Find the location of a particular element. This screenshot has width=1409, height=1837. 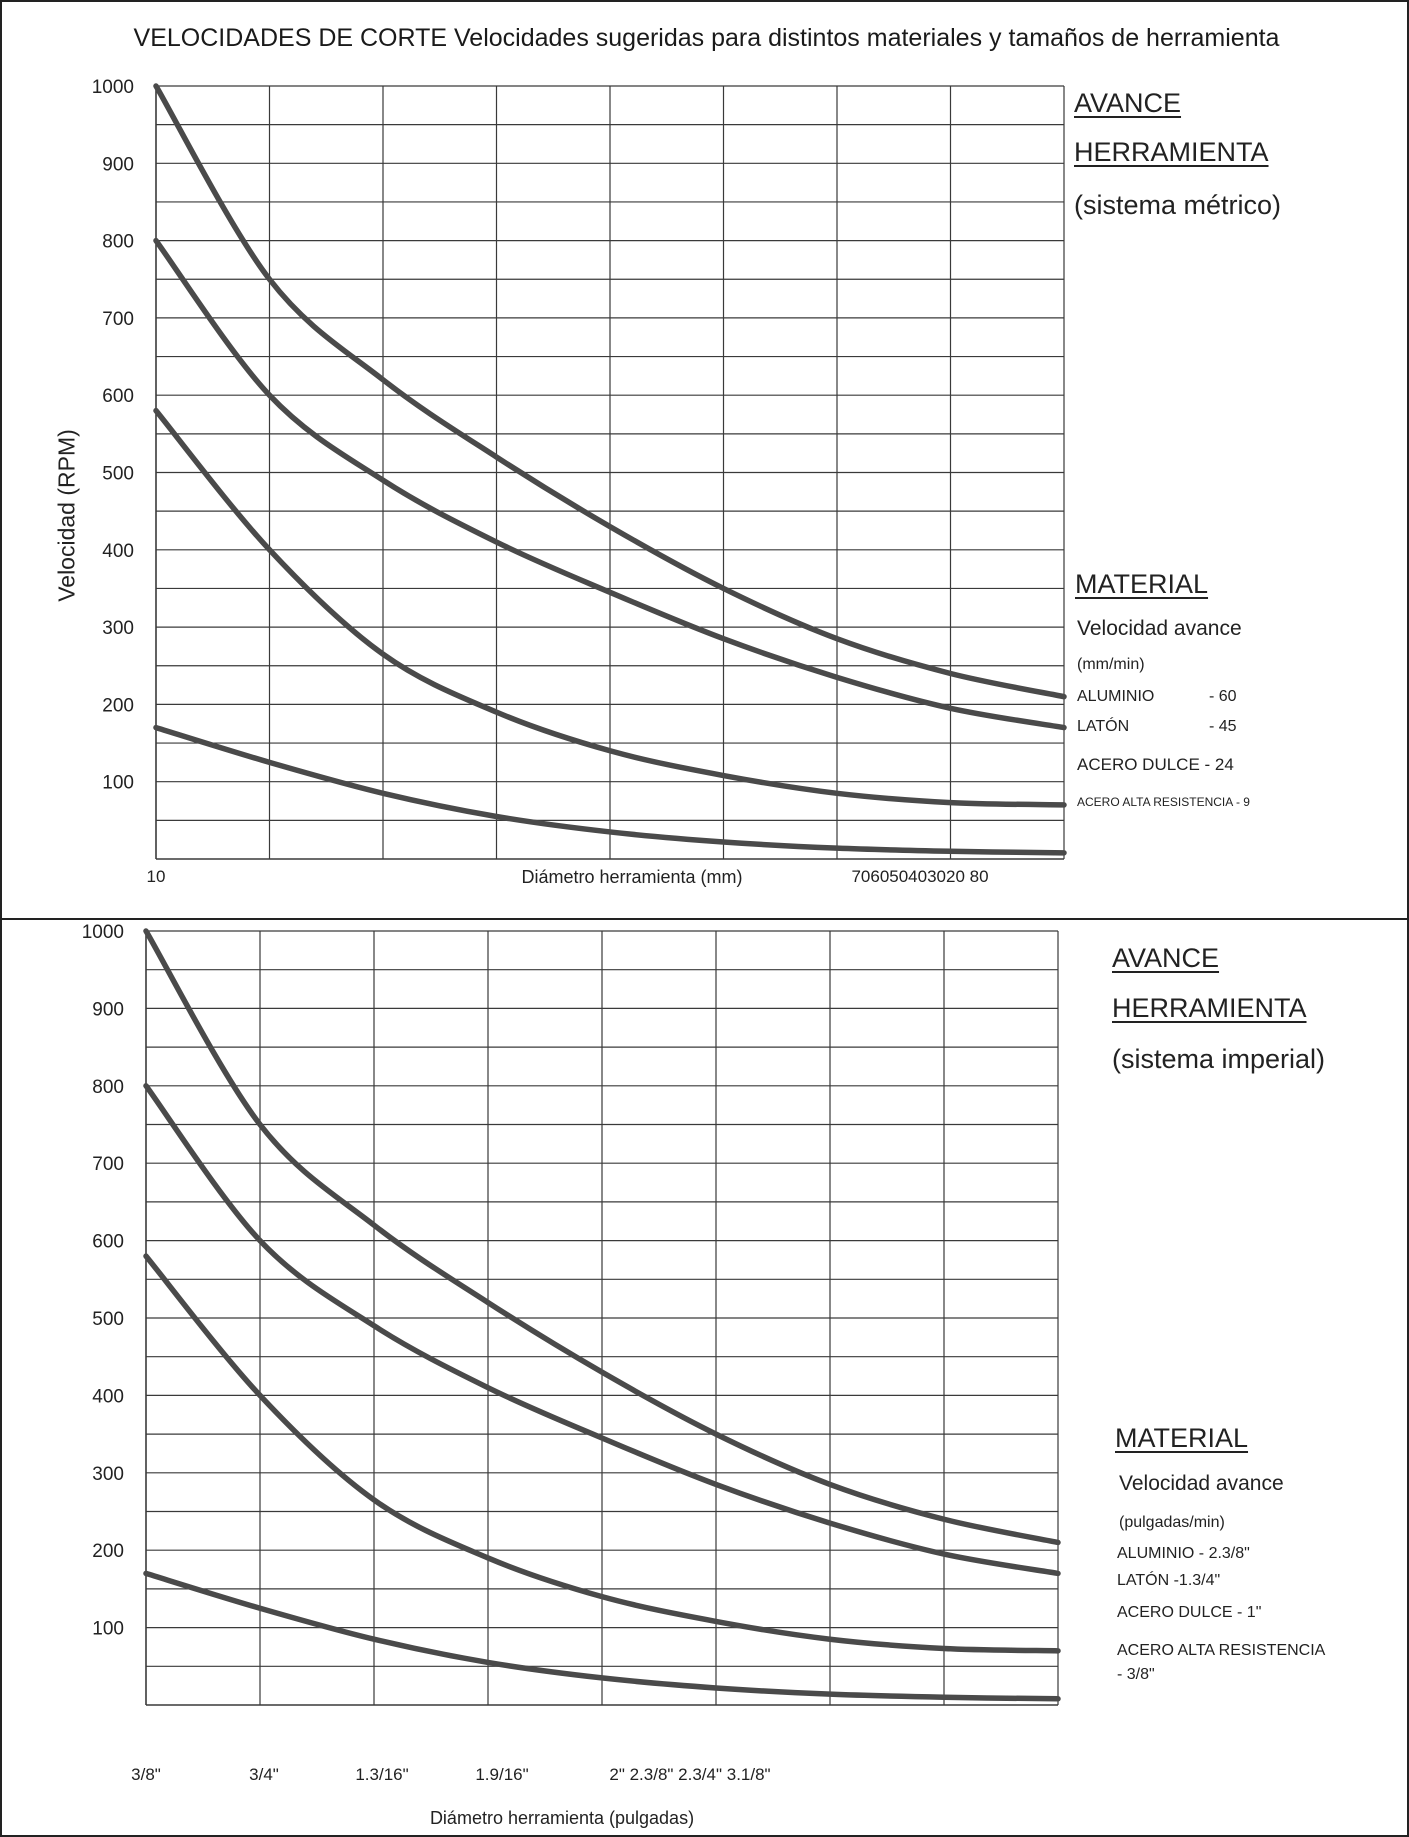

metric-y-tick-label: 500 is located at coordinates (118, 474).